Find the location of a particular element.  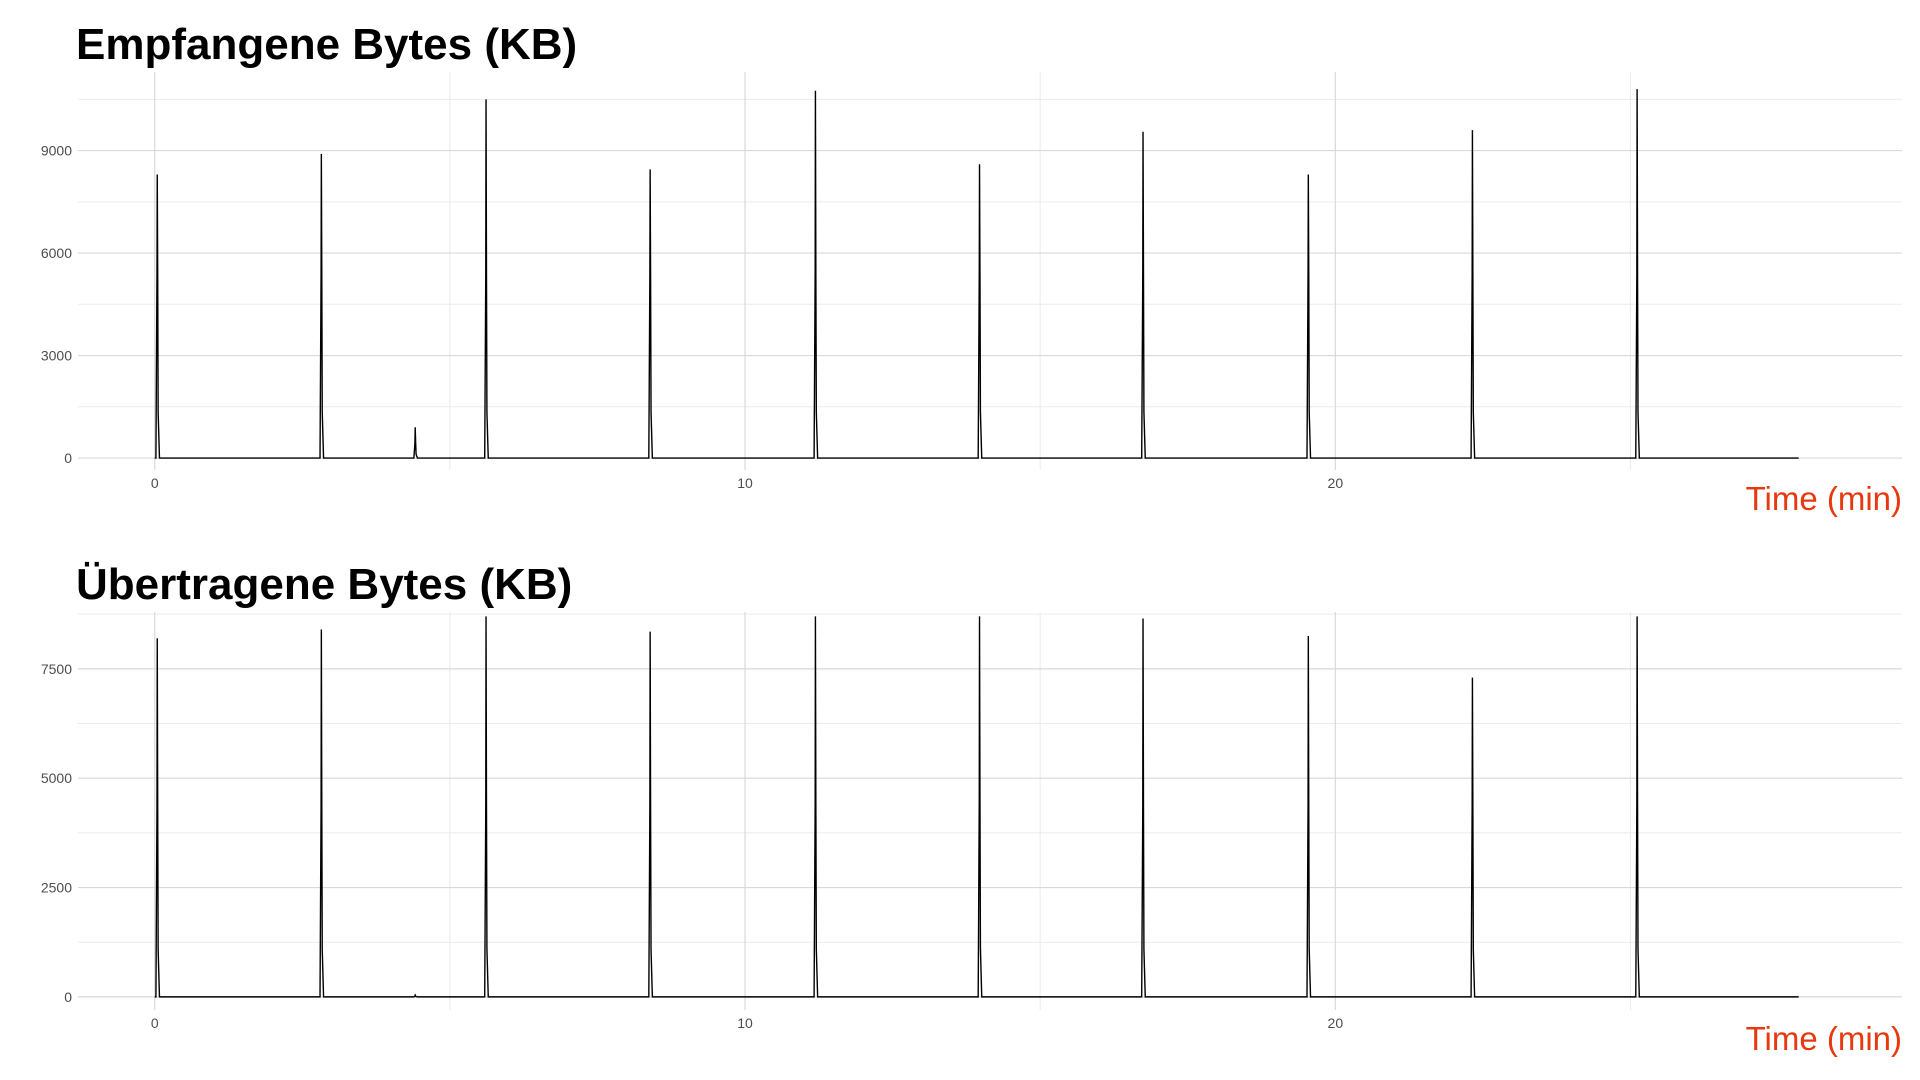

y-tick-label: 5000 is located at coordinates (56, 778).